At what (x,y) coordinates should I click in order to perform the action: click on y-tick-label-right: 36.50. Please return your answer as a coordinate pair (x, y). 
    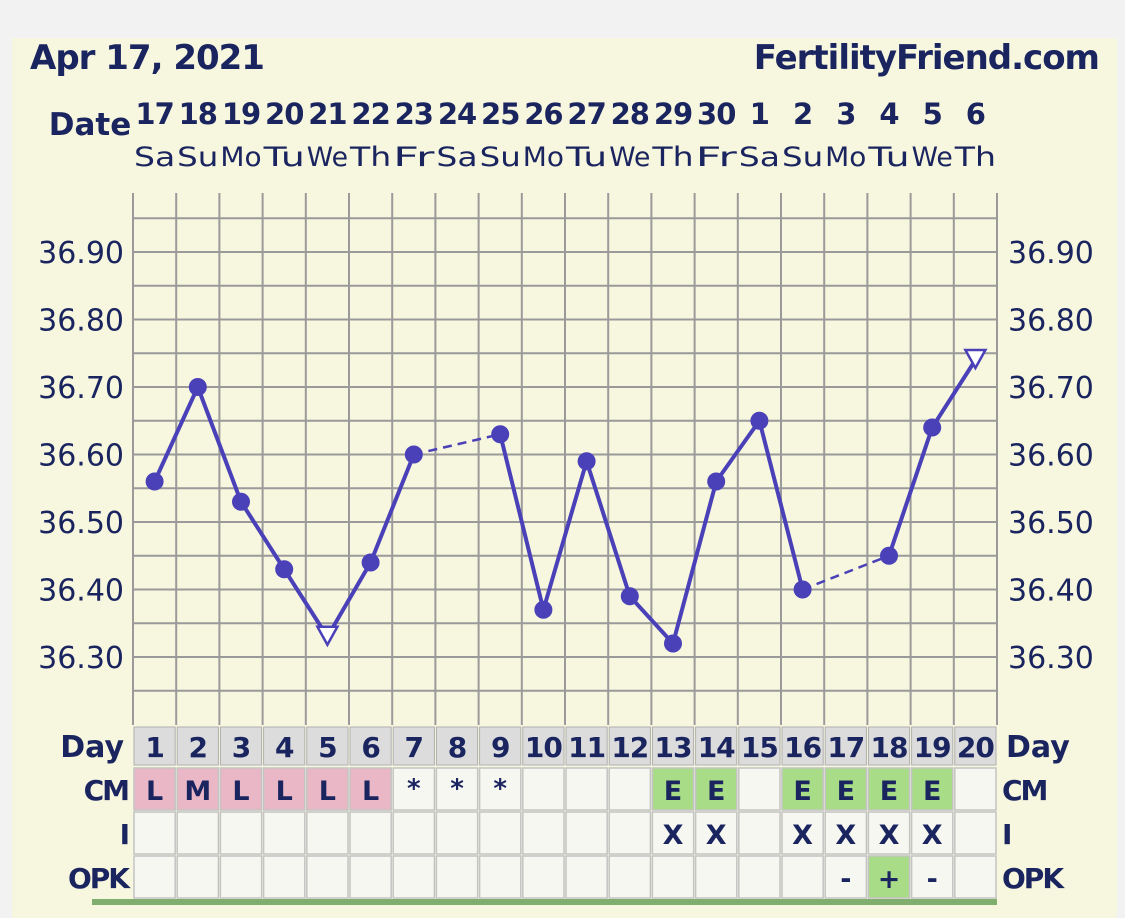
    Looking at the image, I should click on (1051, 523).